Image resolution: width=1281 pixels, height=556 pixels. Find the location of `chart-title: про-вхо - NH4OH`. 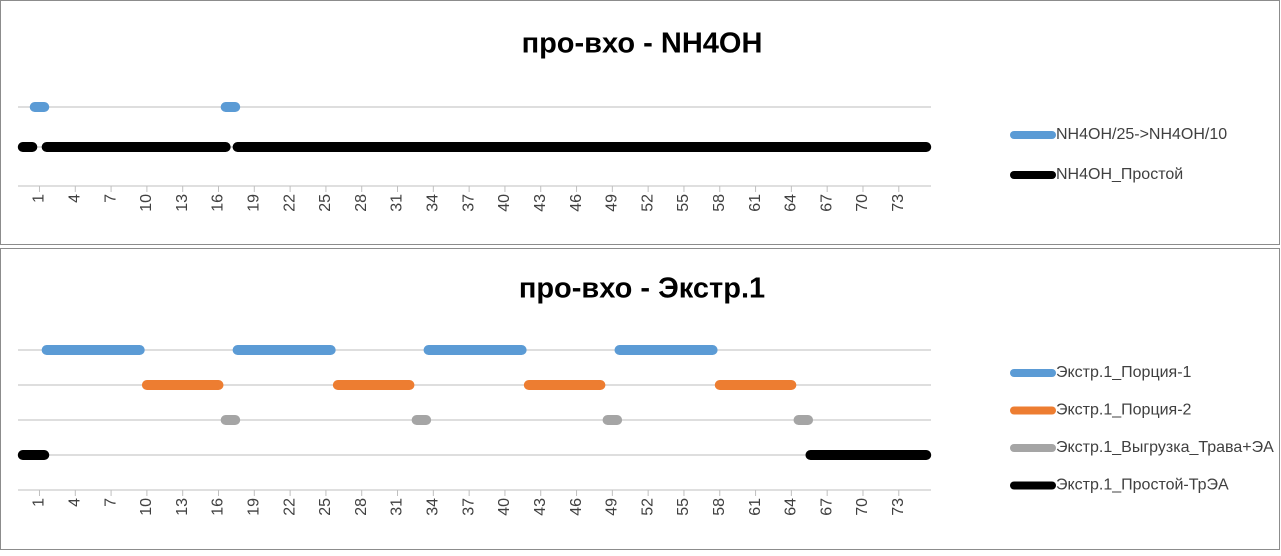

chart-title: про-вхо - NH4OH is located at coordinates (642, 44).